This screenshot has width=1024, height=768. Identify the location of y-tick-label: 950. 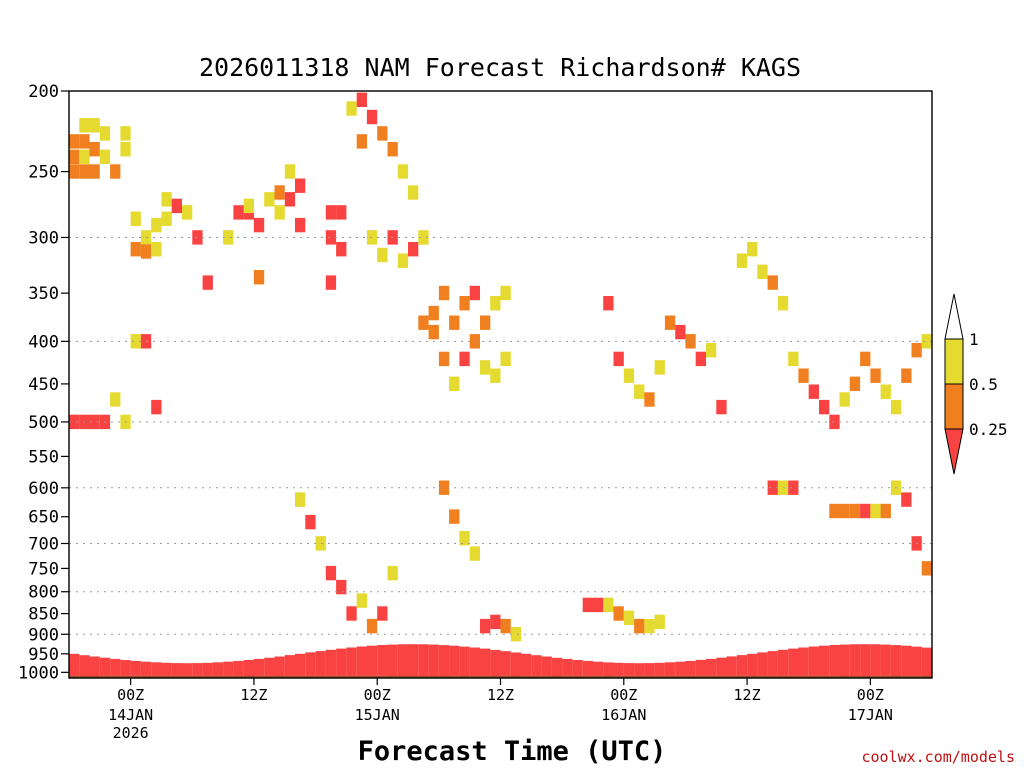
(43, 655).